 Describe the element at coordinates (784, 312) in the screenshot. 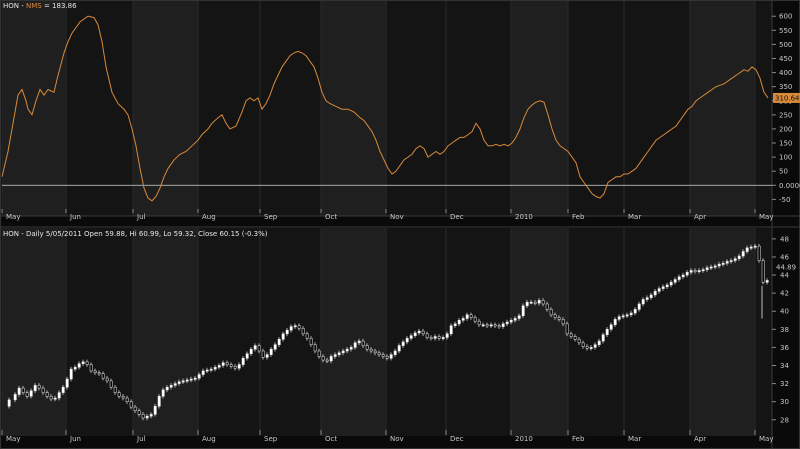

I see `price-y-tick-label: 40` at that location.